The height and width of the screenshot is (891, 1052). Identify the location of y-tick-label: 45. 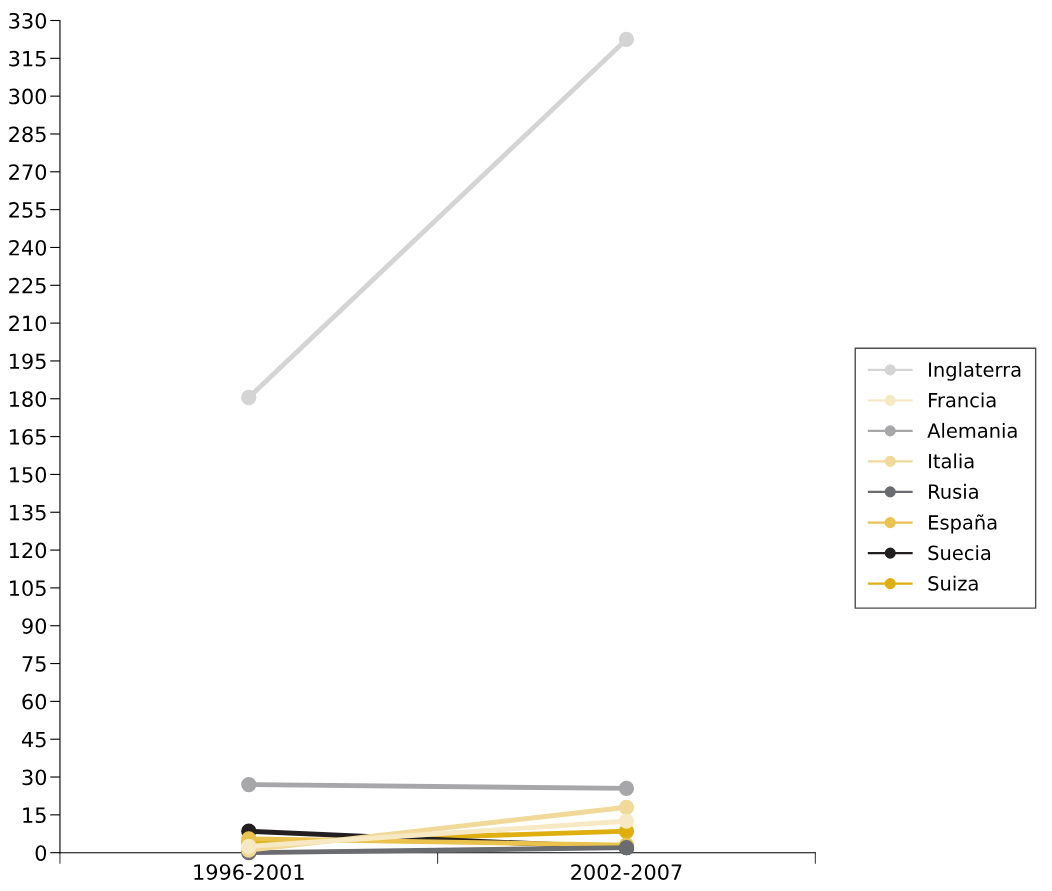
(33, 739).